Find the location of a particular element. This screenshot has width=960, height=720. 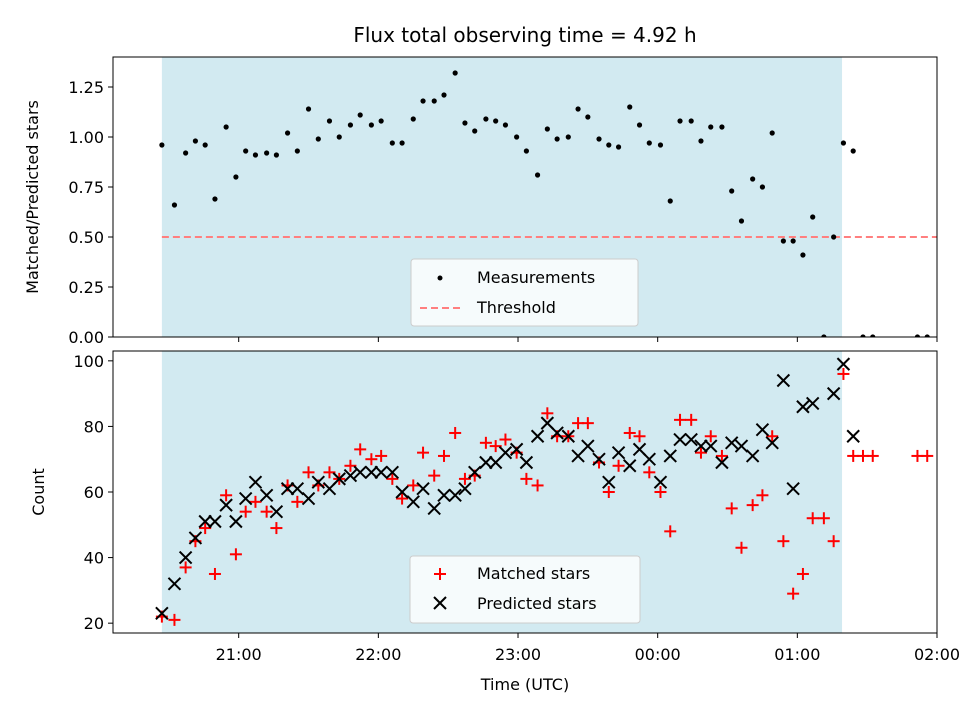

bottom-legend: Matched stars Predicted stars is located at coordinates (525, 589).